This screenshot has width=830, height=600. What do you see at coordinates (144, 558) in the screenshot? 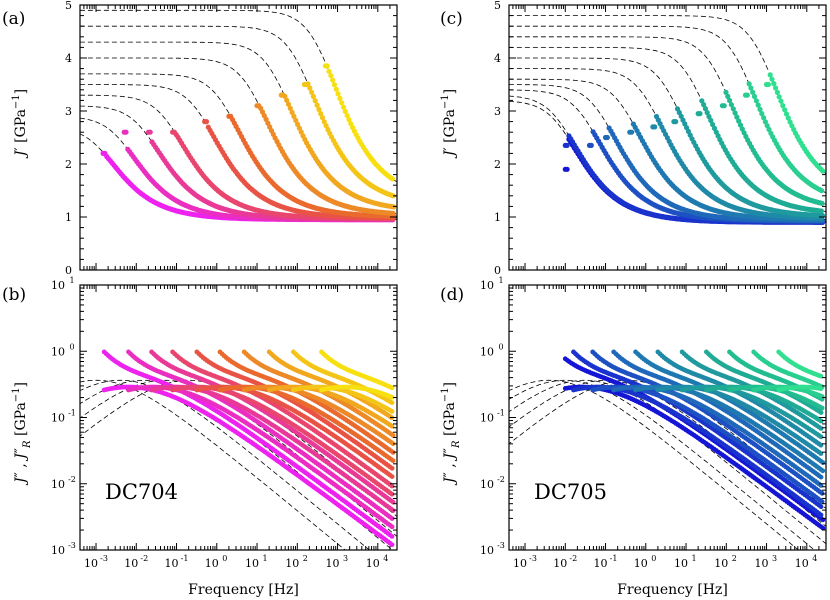
I see `x-tick-exponent: -2` at bounding box center [144, 558].